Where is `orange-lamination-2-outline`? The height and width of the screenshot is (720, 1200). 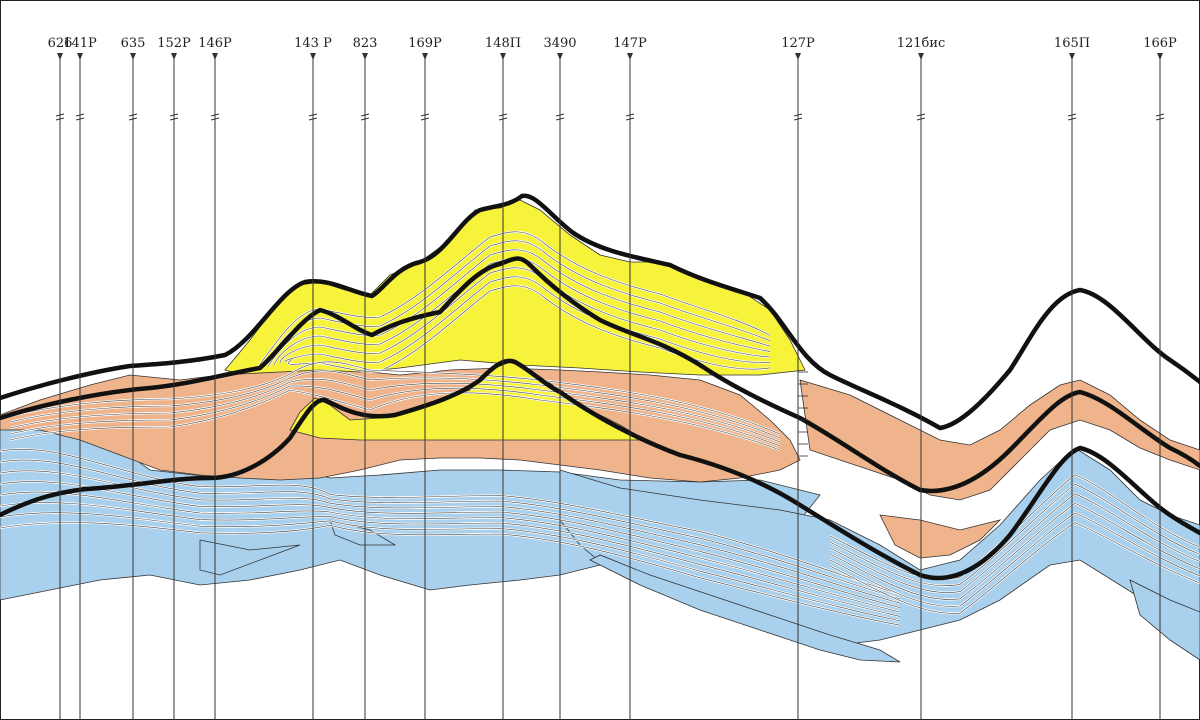
orange-lamination-2-outline is located at coordinates (395, 404).